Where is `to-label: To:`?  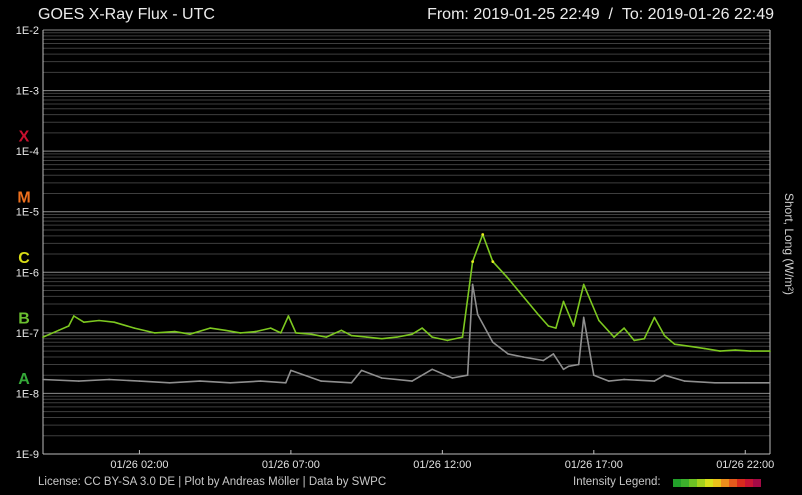
to-label: To: is located at coordinates (632, 14).